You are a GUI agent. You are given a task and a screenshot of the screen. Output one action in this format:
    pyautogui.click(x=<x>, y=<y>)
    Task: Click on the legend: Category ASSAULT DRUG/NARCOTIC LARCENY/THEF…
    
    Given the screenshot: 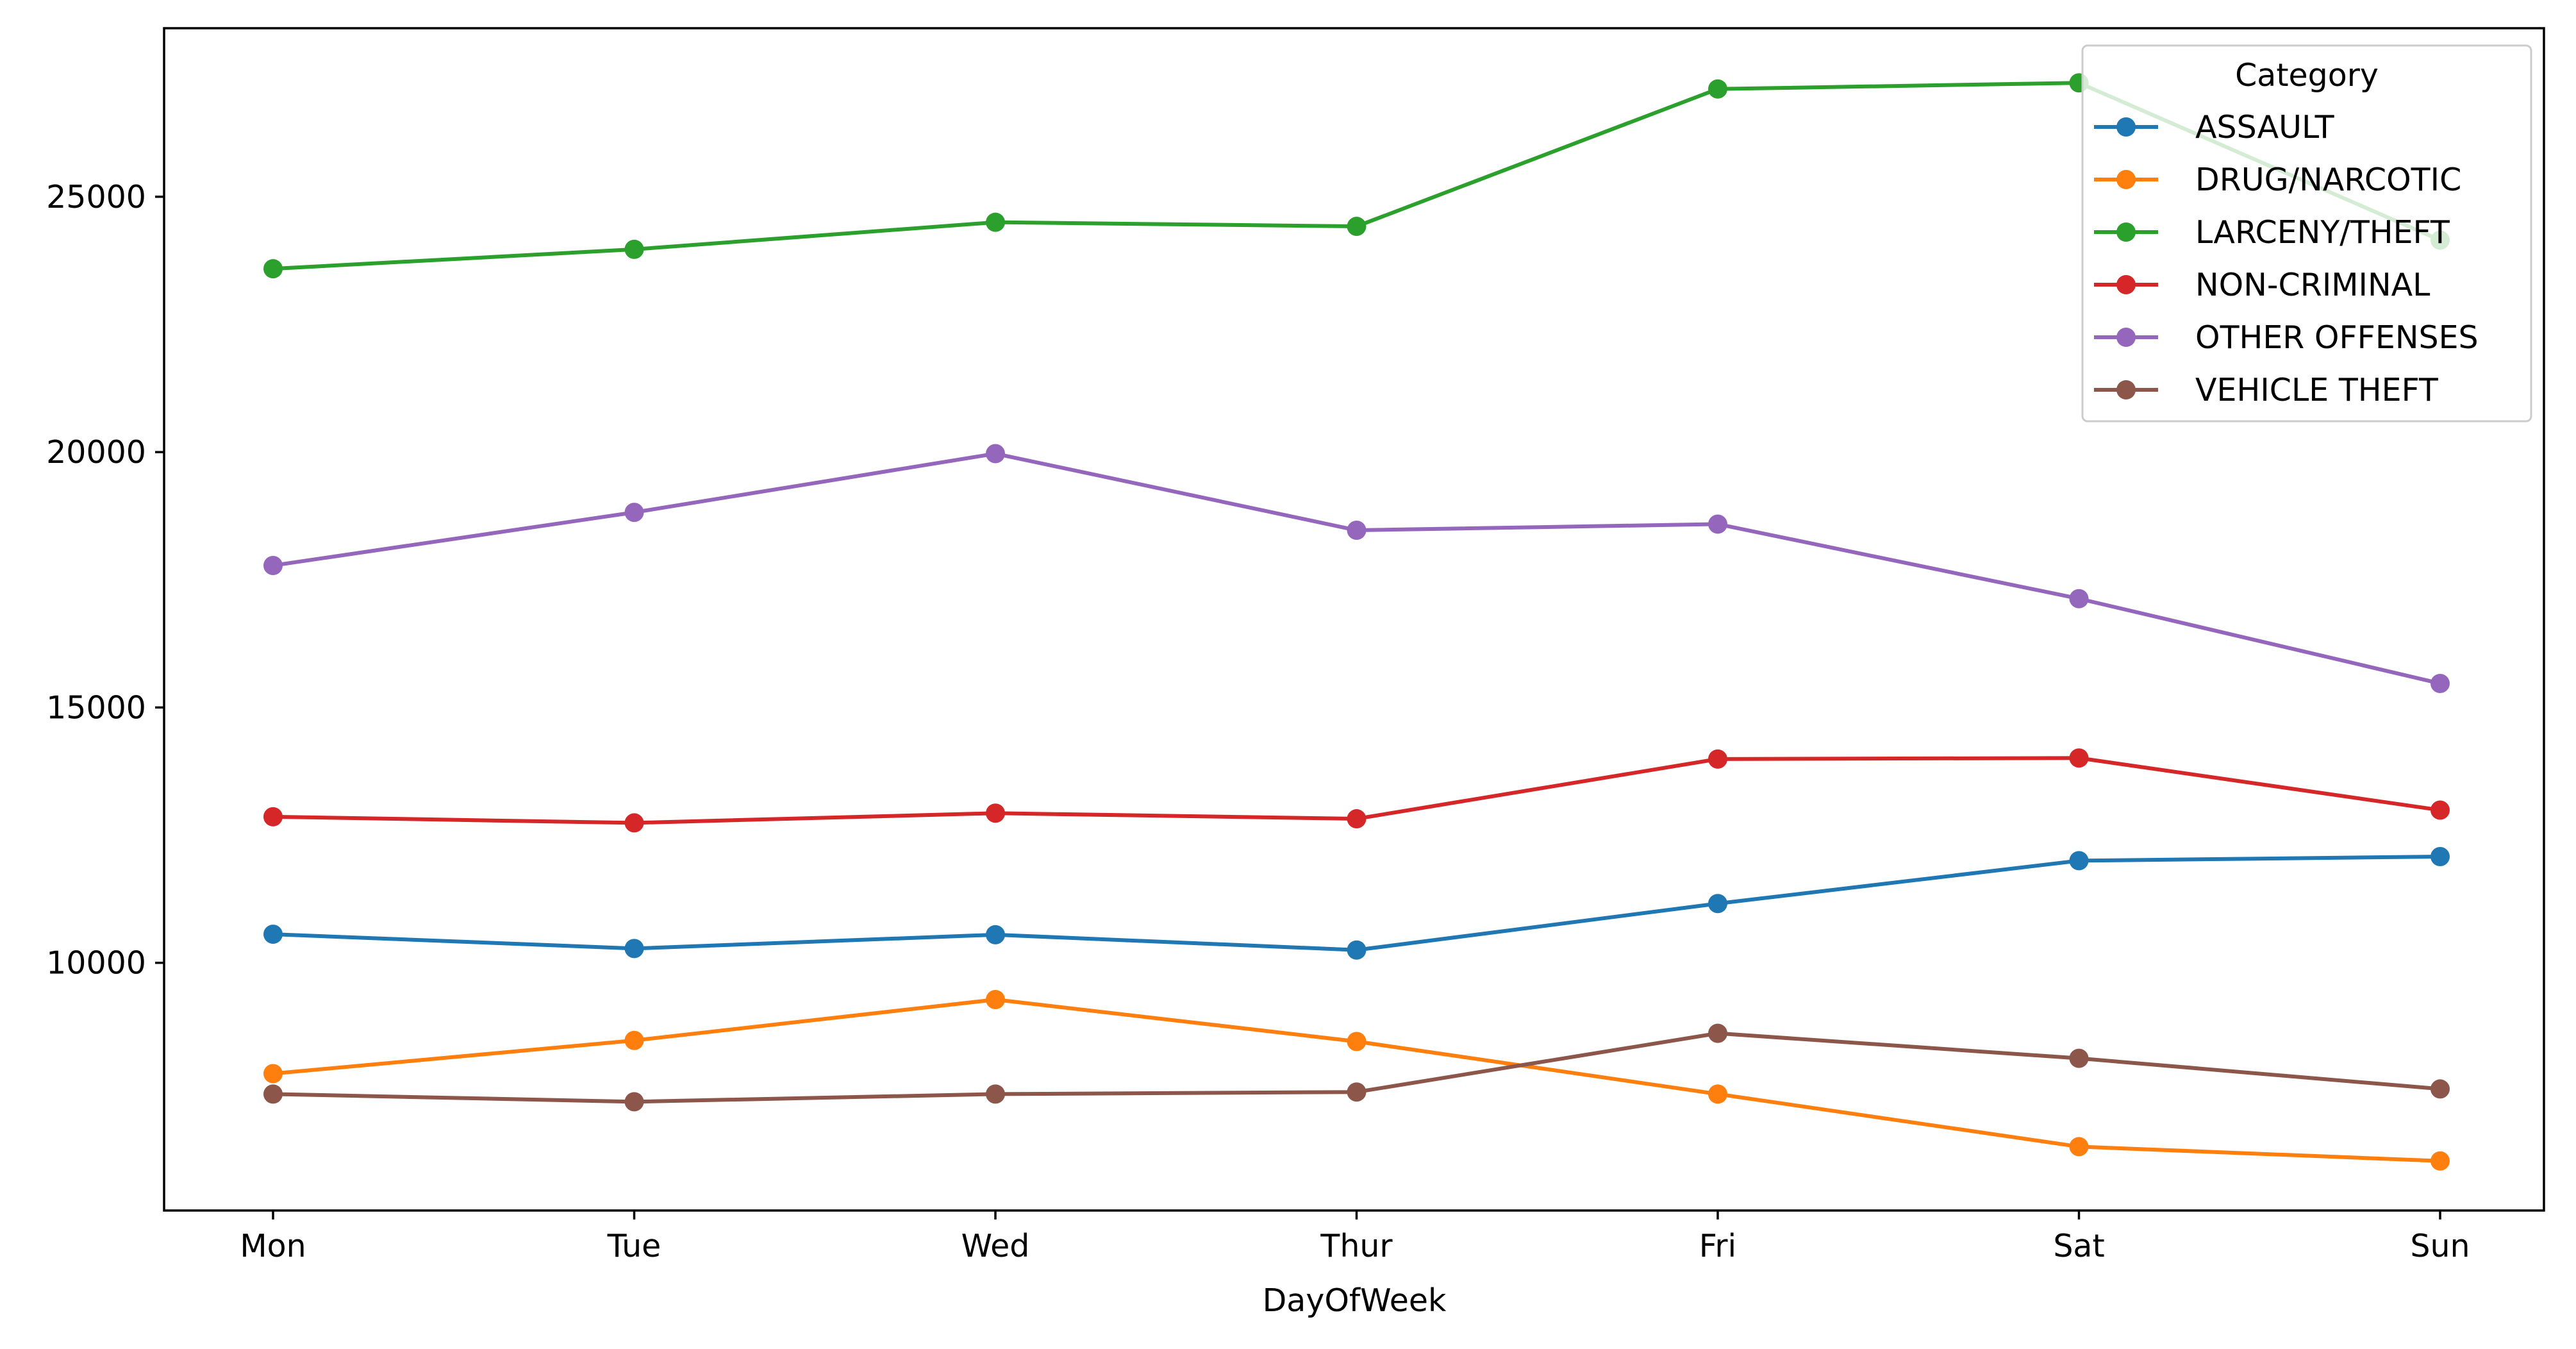 What is the action you would take?
    pyautogui.click(x=2306, y=234)
    